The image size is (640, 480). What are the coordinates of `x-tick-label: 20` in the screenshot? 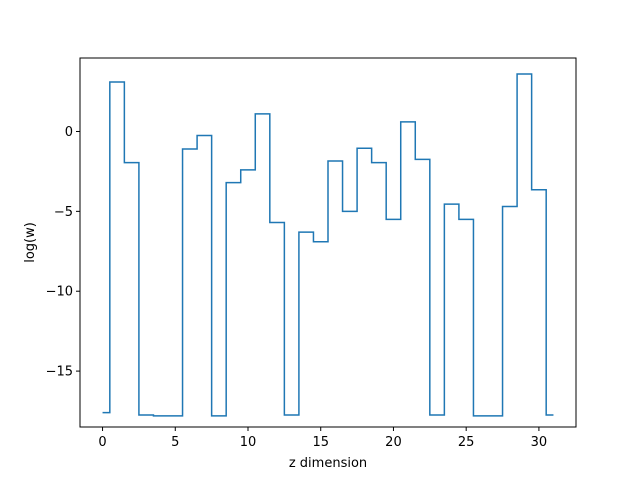 It's located at (393, 442).